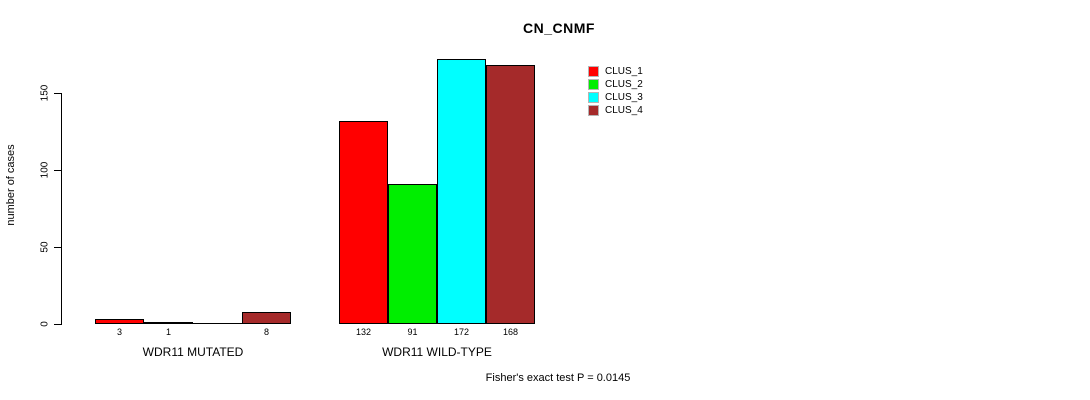 Image resolution: width=1090 pixels, height=400 pixels. Describe the element at coordinates (412, 254) in the screenshot. I see `bar-clus-2-wdr11-wild-type` at that location.